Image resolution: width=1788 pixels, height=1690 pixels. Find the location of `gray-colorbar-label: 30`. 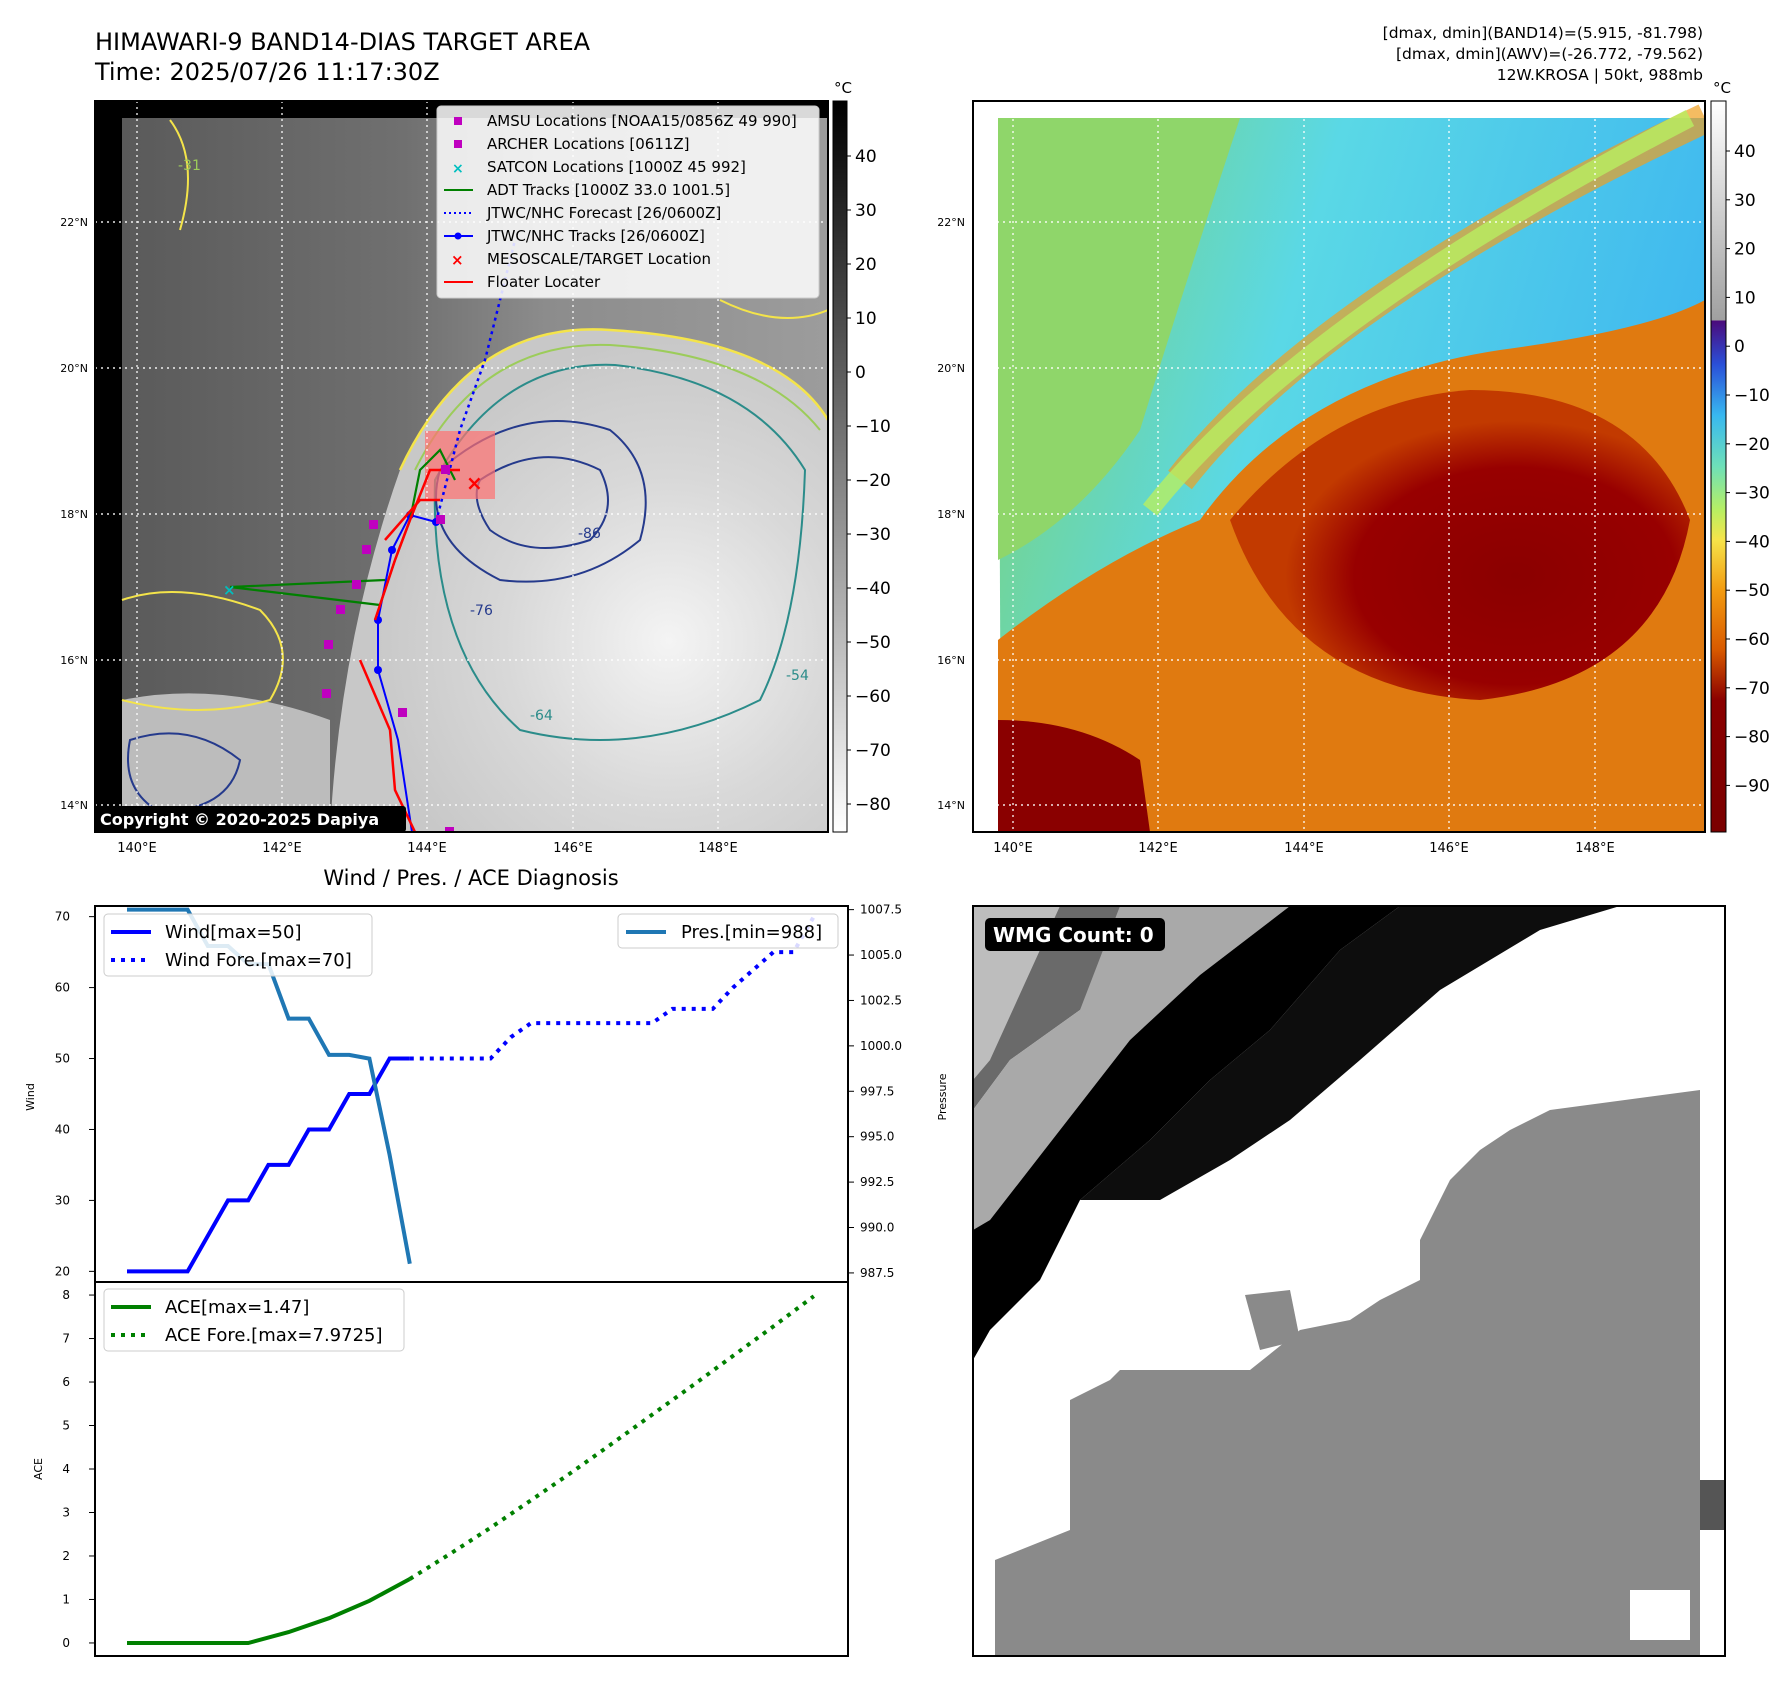

gray-colorbar-label: 30 is located at coordinates (866, 211).